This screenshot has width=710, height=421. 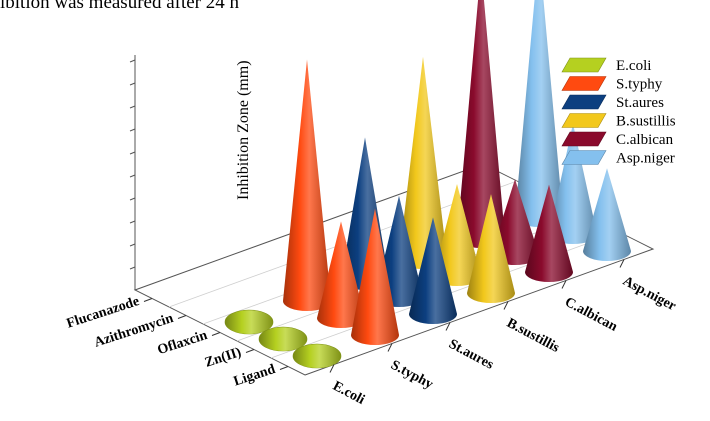 What do you see at coordinates (584, 83) in the screenshot?
I see `legend-swatch-s-typhy` at bounding box center [584, 83].